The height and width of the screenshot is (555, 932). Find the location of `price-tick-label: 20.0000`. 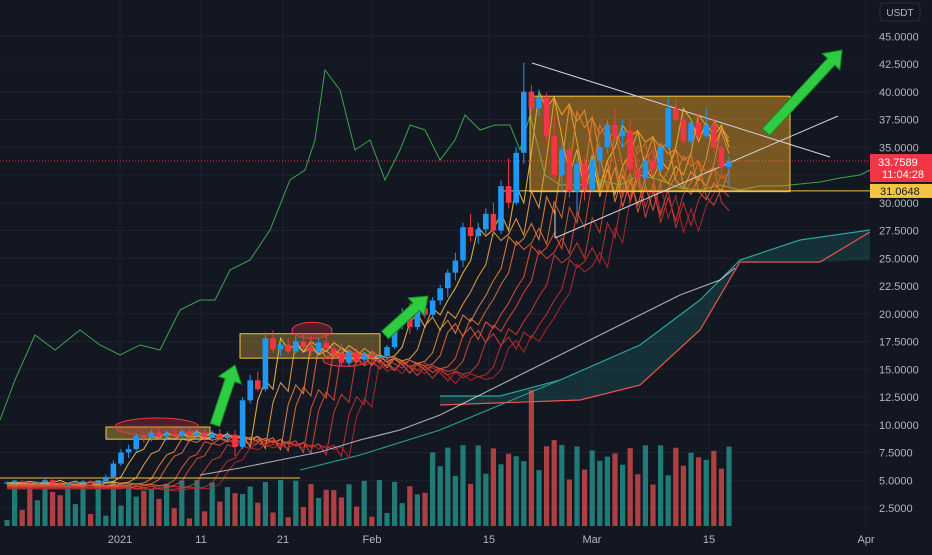

price-tick-label: 20.0000 is located at coordinates (899, 315).